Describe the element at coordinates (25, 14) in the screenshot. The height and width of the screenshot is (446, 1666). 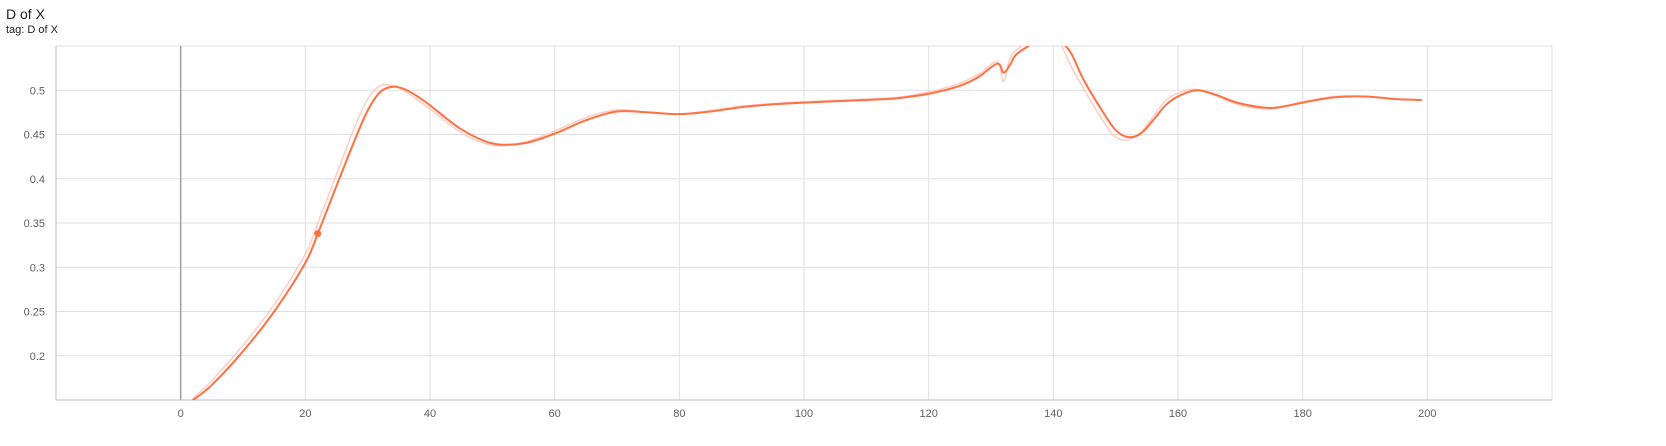
I see `chart-title: D of X` at that location.